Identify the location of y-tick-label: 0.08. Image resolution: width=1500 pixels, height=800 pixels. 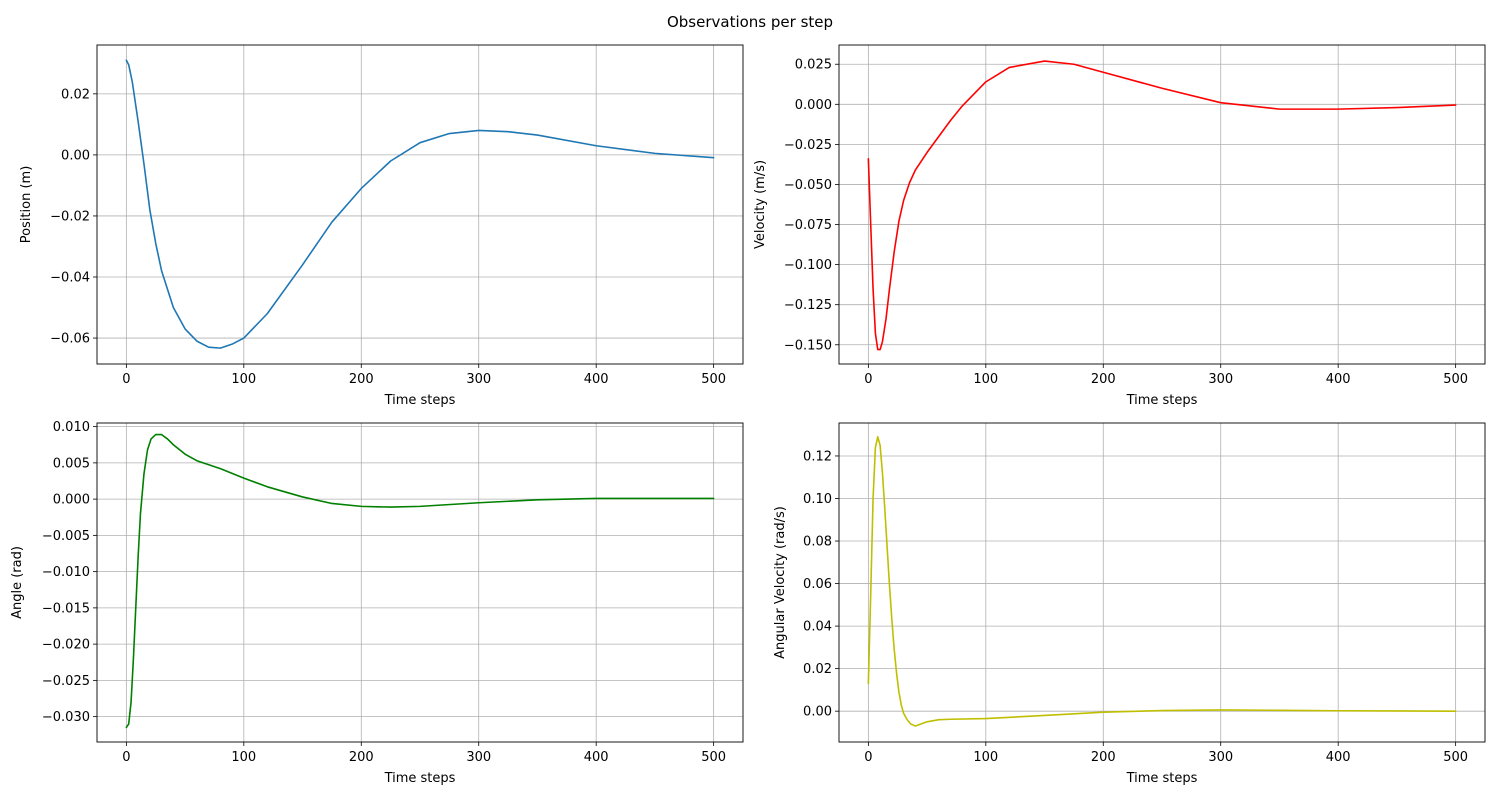
(817, 542).